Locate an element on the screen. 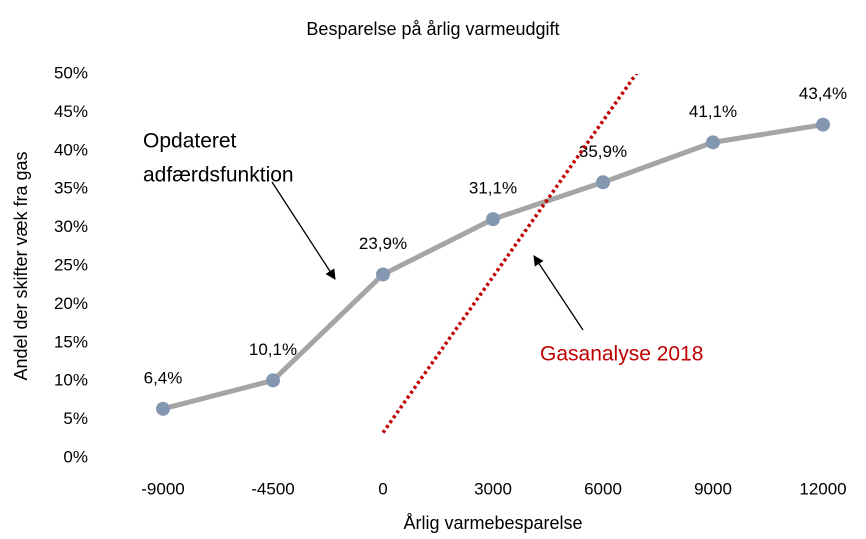 The image size is (866, 539). data-label: 43,4% is located at coordinates (823, 93).